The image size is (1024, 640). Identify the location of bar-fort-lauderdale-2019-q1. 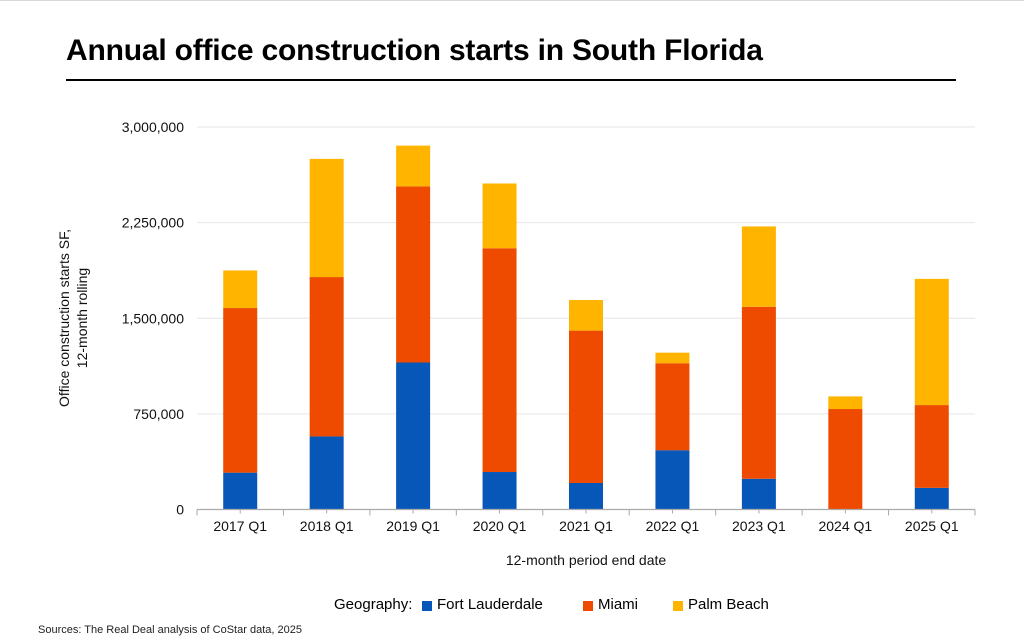
(413, 436).